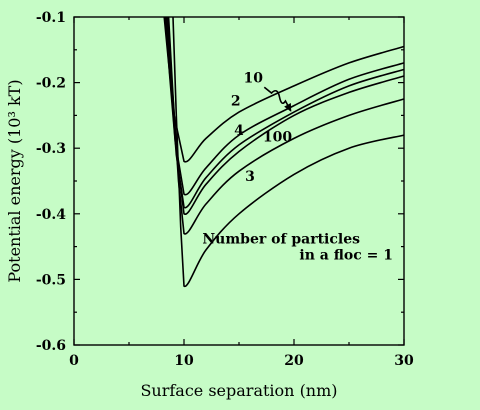  I want to click on y-axis-title: Potential energy (10³ kT), so click(14, 180).